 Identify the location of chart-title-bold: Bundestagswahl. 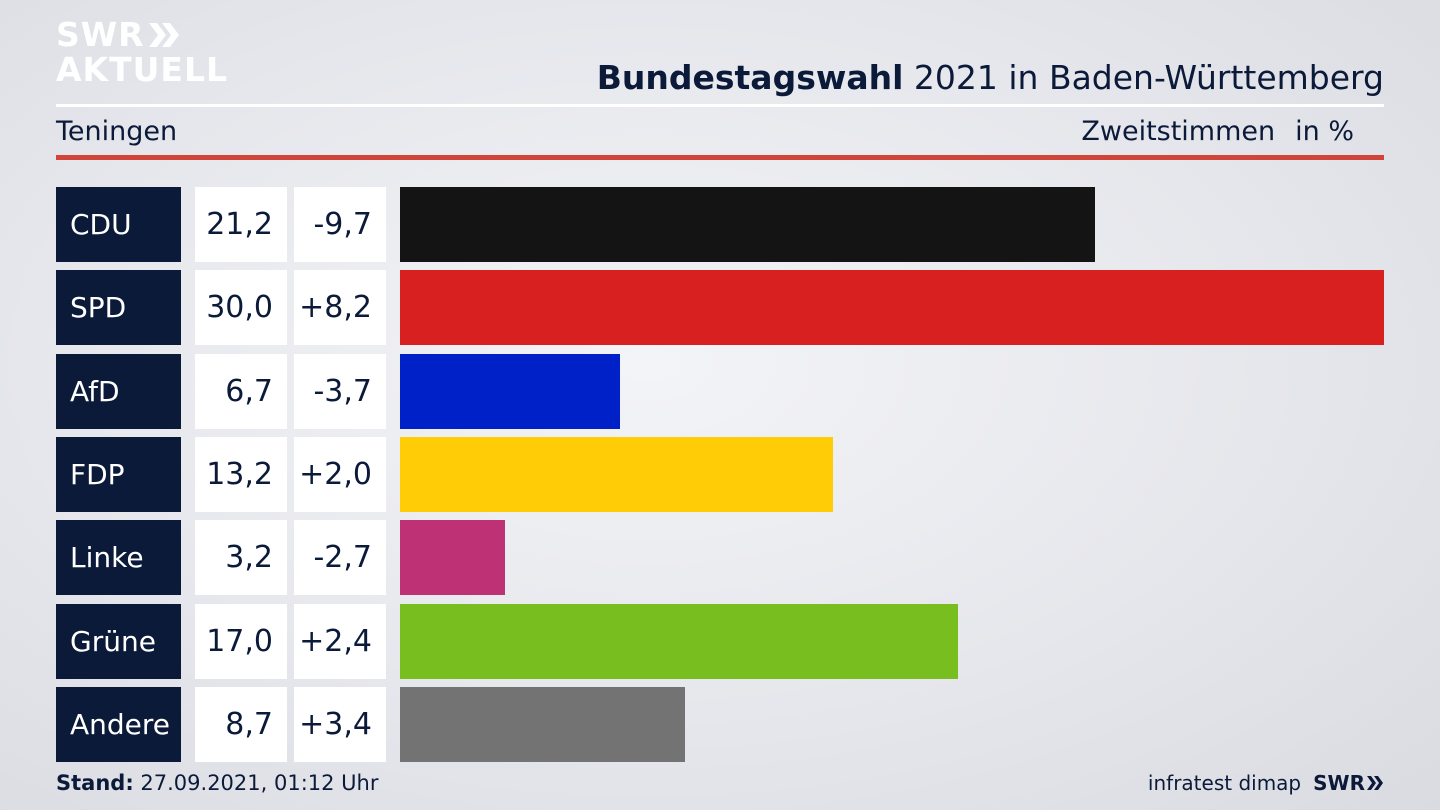
(750, 77).